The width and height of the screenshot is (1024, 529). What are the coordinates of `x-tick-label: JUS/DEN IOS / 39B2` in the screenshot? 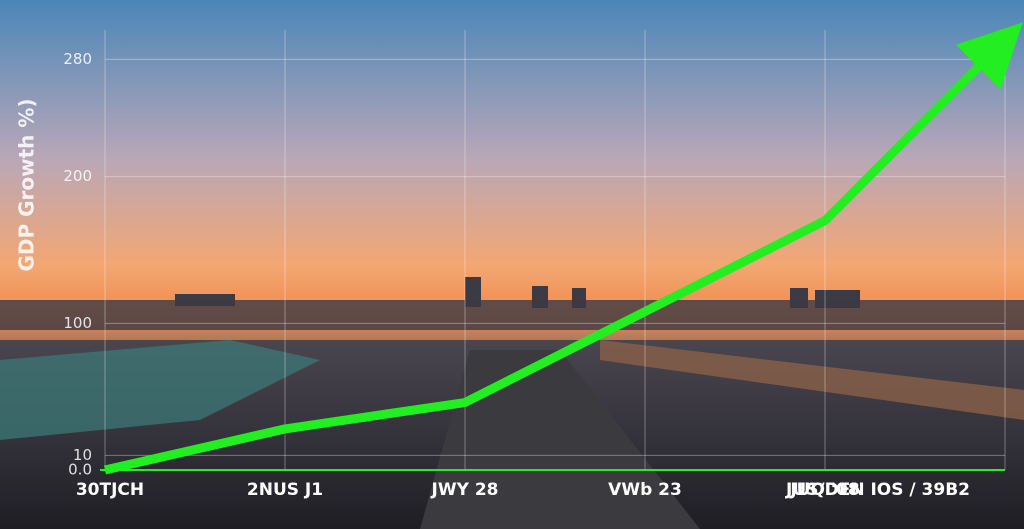 It's located at (877, 490).